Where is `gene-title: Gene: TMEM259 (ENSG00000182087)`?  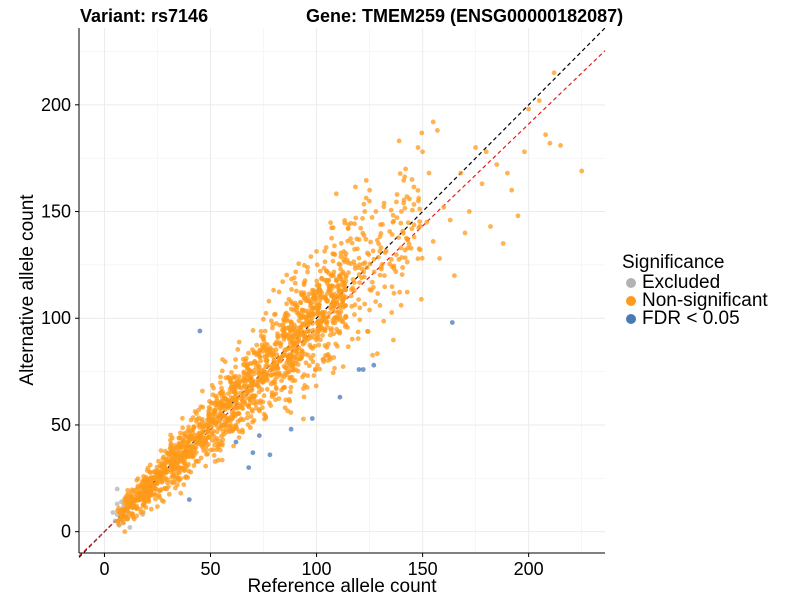
gene-title: Gene: TMEM259 (ENSG00000182087) is located at coordinates (465, 16).